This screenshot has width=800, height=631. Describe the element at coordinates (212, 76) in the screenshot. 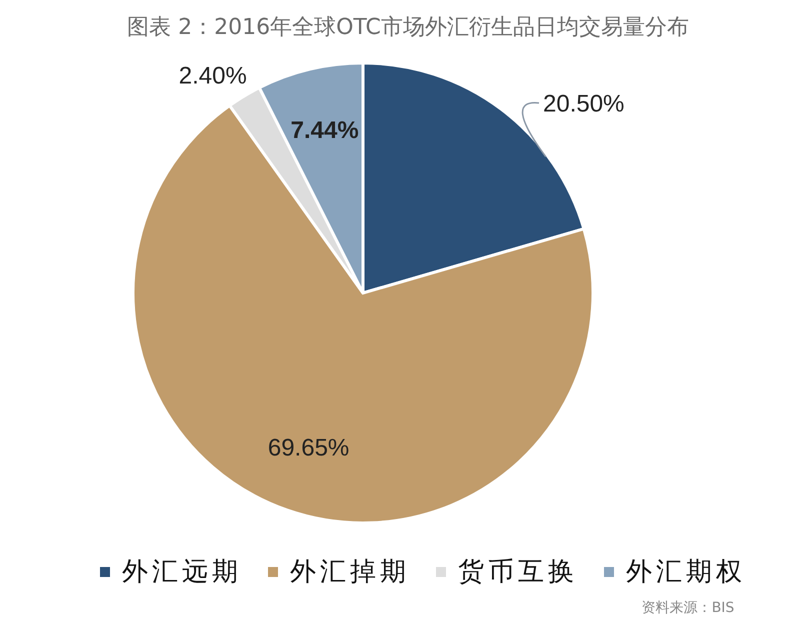

I see `data-label: 2.40%` at that location.